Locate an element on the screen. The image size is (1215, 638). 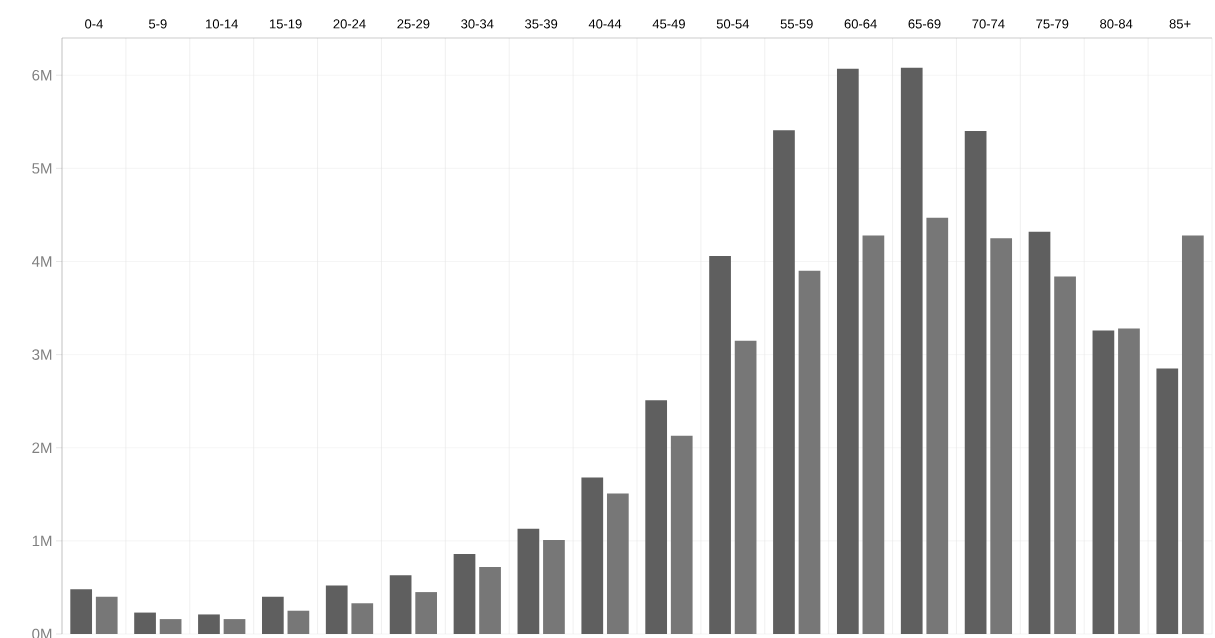
x-tick-label: 5-9 is located at coordinates (157, 24).